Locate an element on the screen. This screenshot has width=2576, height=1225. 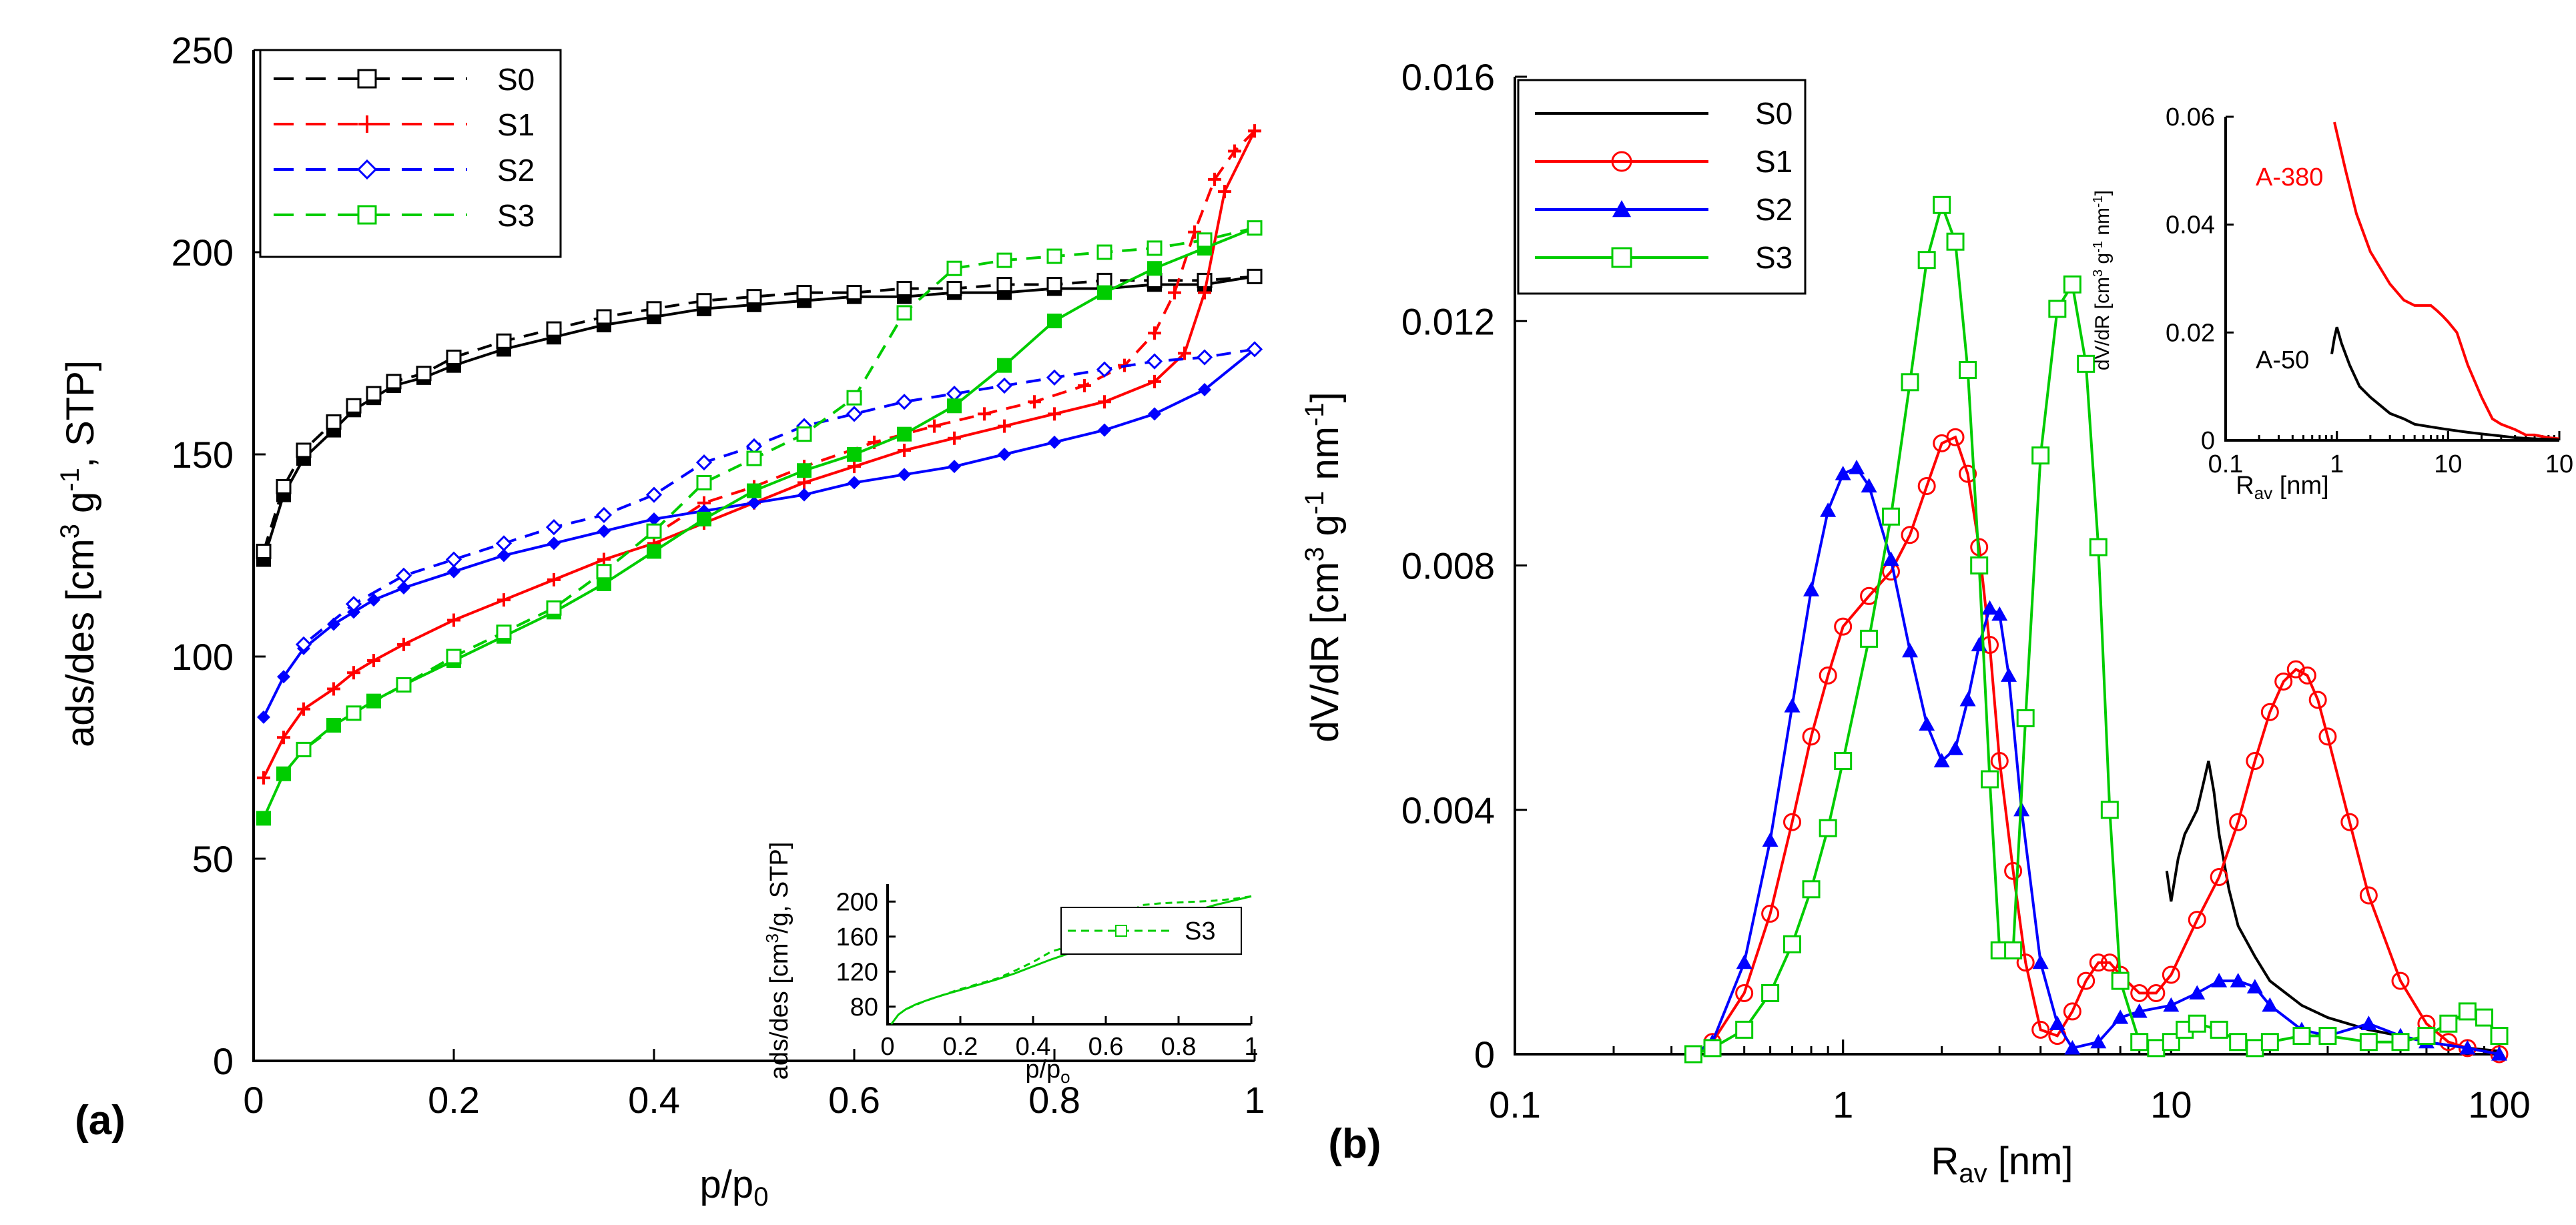
inset-y-label-part: ] is located at coordinates (2102, 192).